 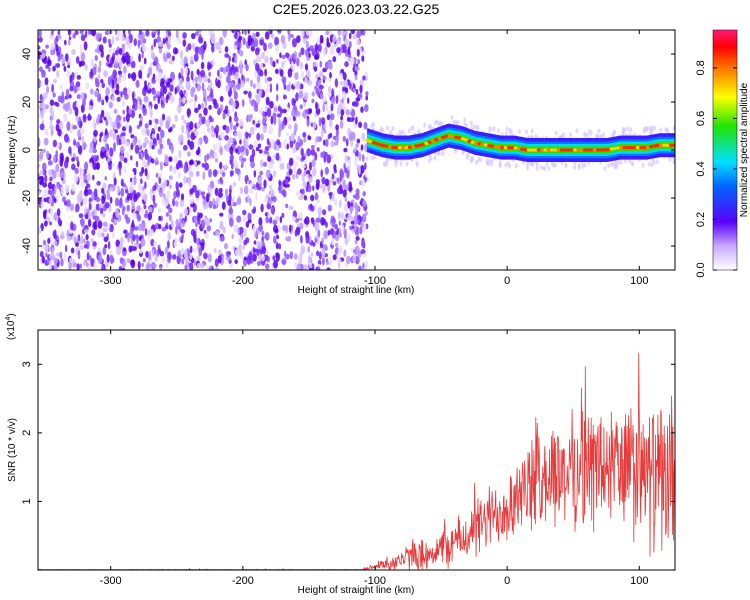 I want to click on colorbar-gradient, so click(x=725, y=150).